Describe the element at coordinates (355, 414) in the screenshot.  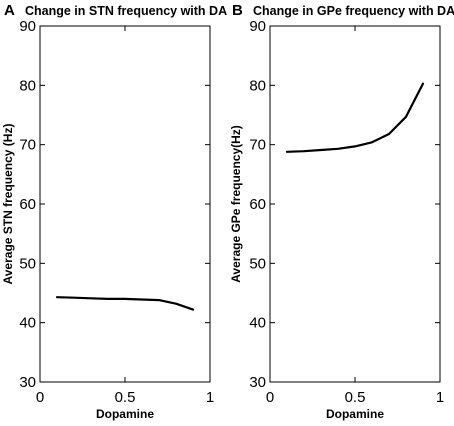
I see `panel-b-x-axis-label: Dopamine` at that location.